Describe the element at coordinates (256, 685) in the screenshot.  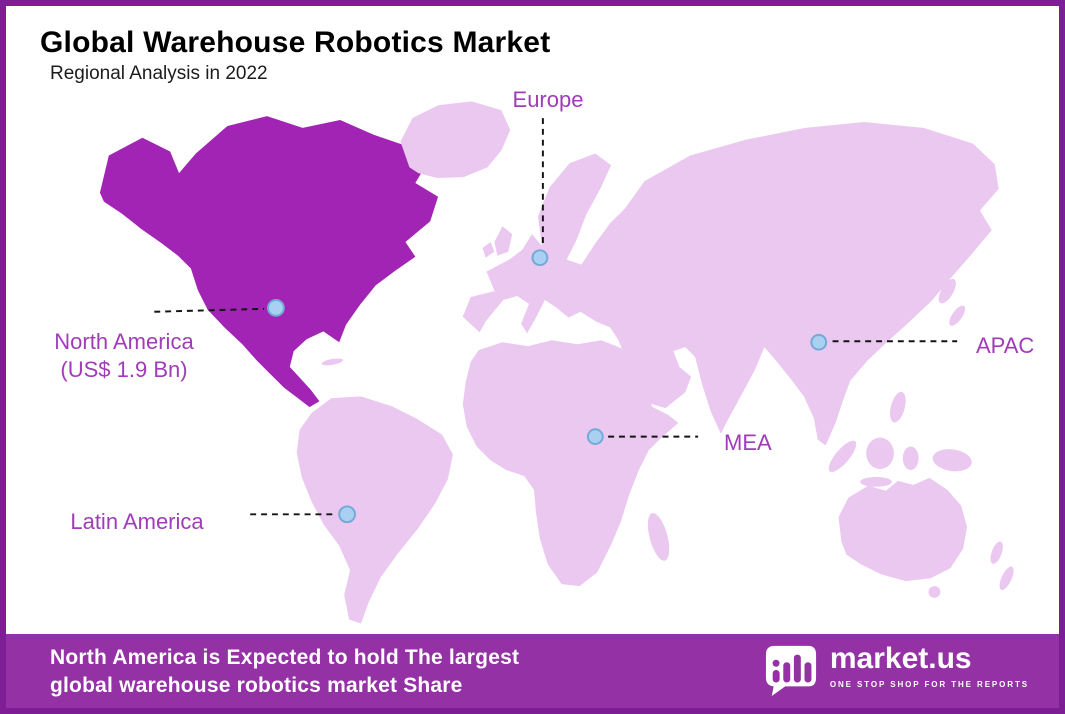
I see `footer-headline-line2: global warehouse robotics market Share` at that location.